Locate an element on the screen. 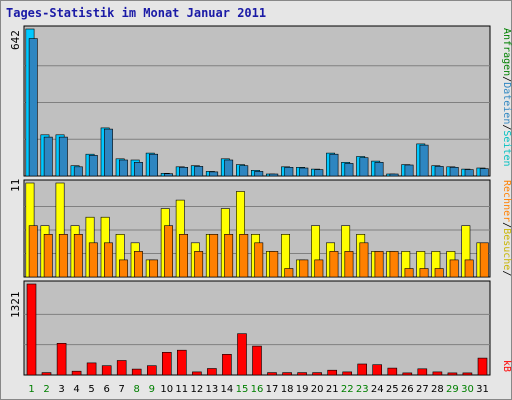  day-label-23: 23 is located at coordinates (362, 389).